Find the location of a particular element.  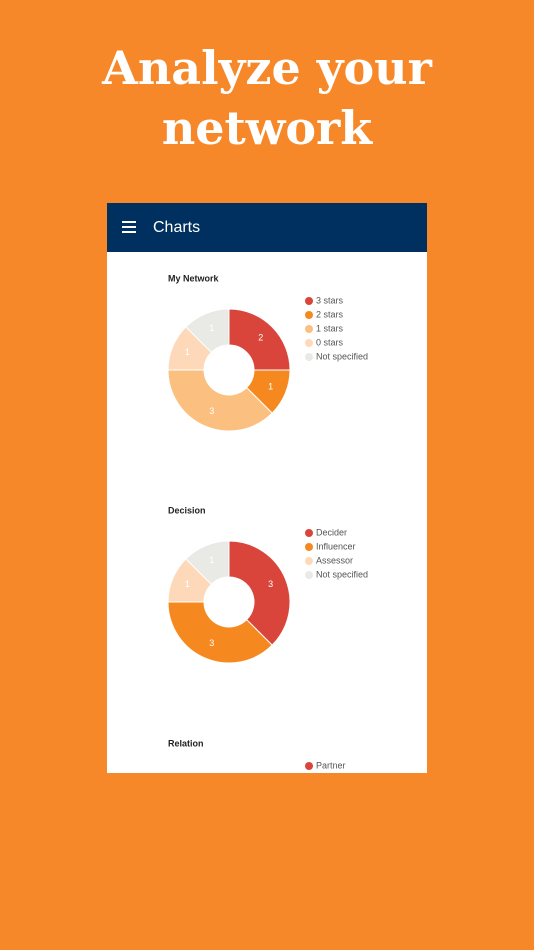

legend-label: 0 stars is located at coordinates (330, 342).